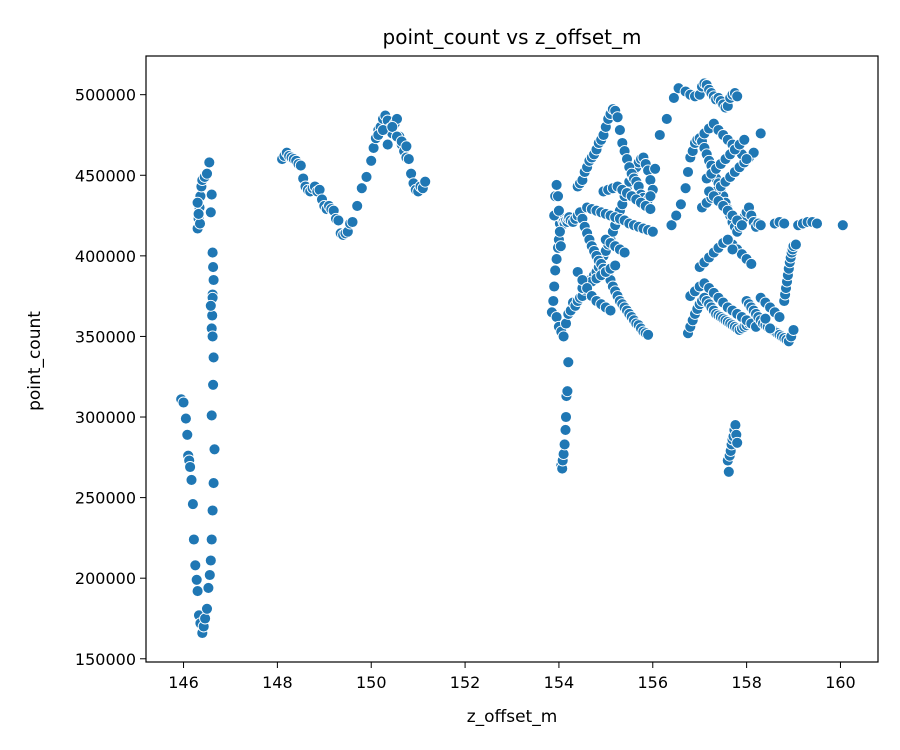  Describe the element at coordinates (840, 682) in the screenshot. I see `x-tick-label: 160` at that location.